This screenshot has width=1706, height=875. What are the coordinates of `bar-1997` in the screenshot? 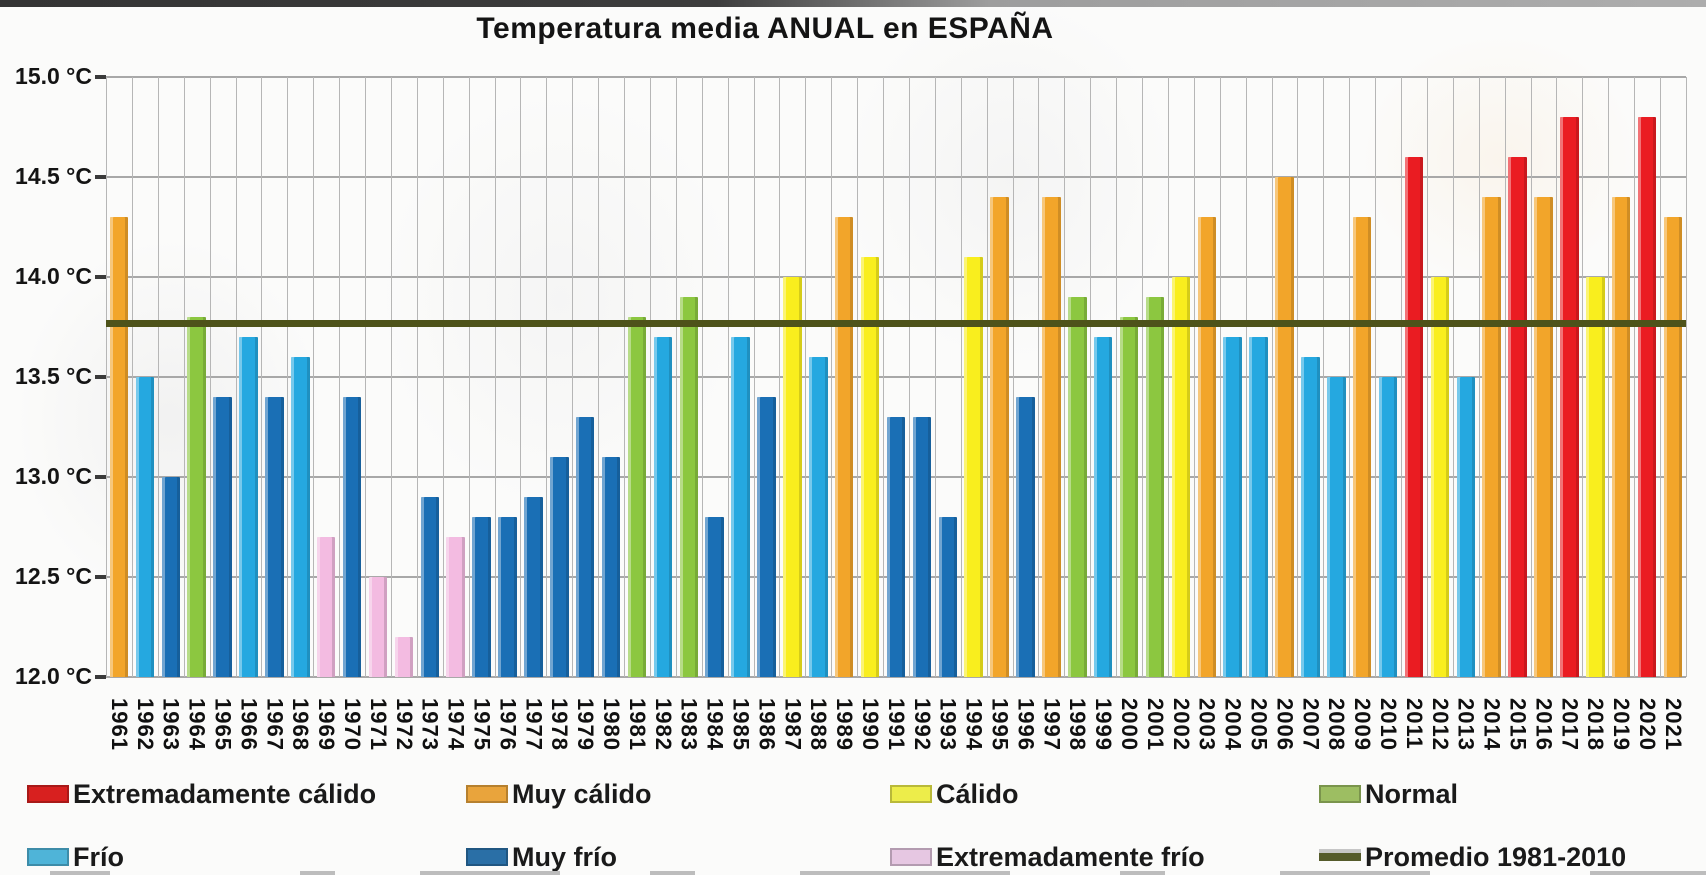 It's located at (1051, 437).